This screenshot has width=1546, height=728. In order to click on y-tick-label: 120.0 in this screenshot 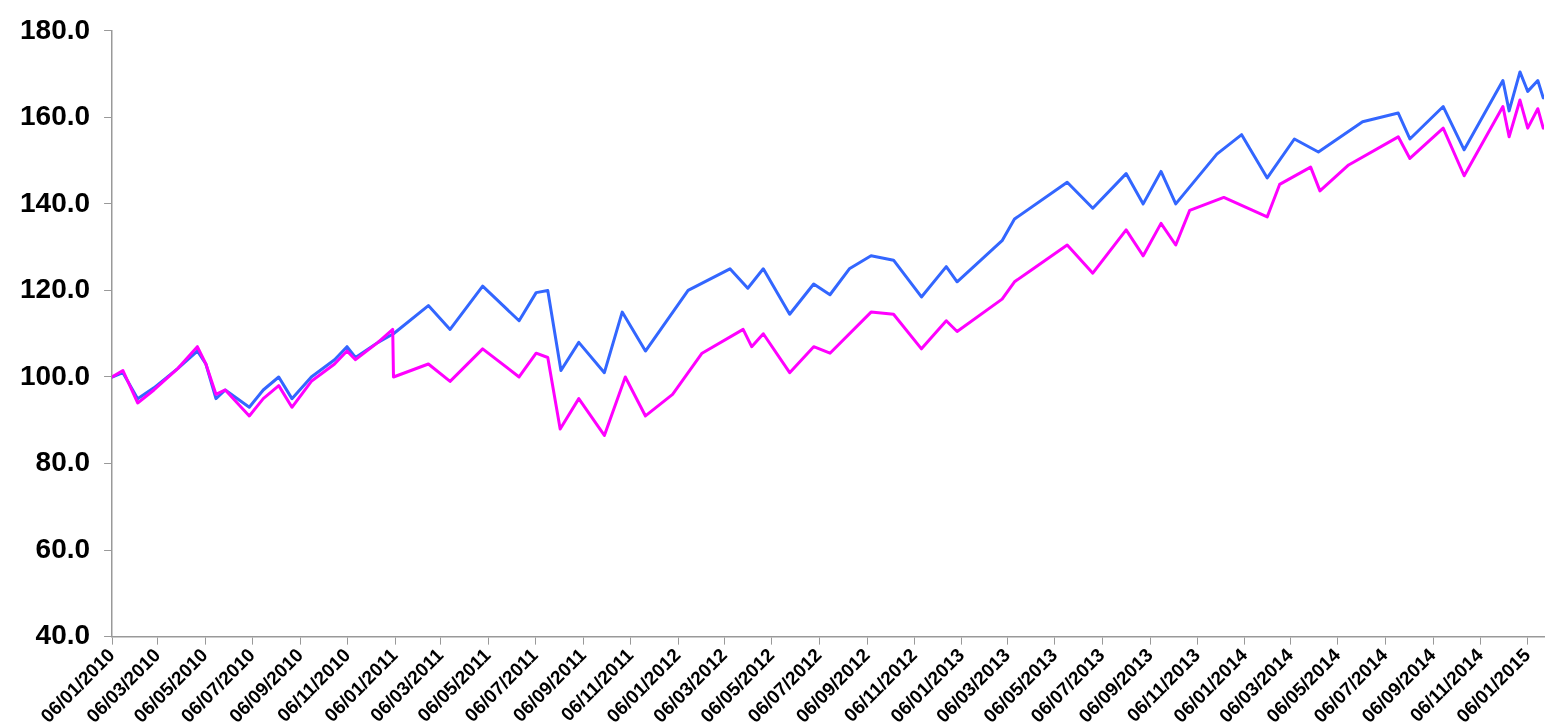, I will do `click(55, 289)`.